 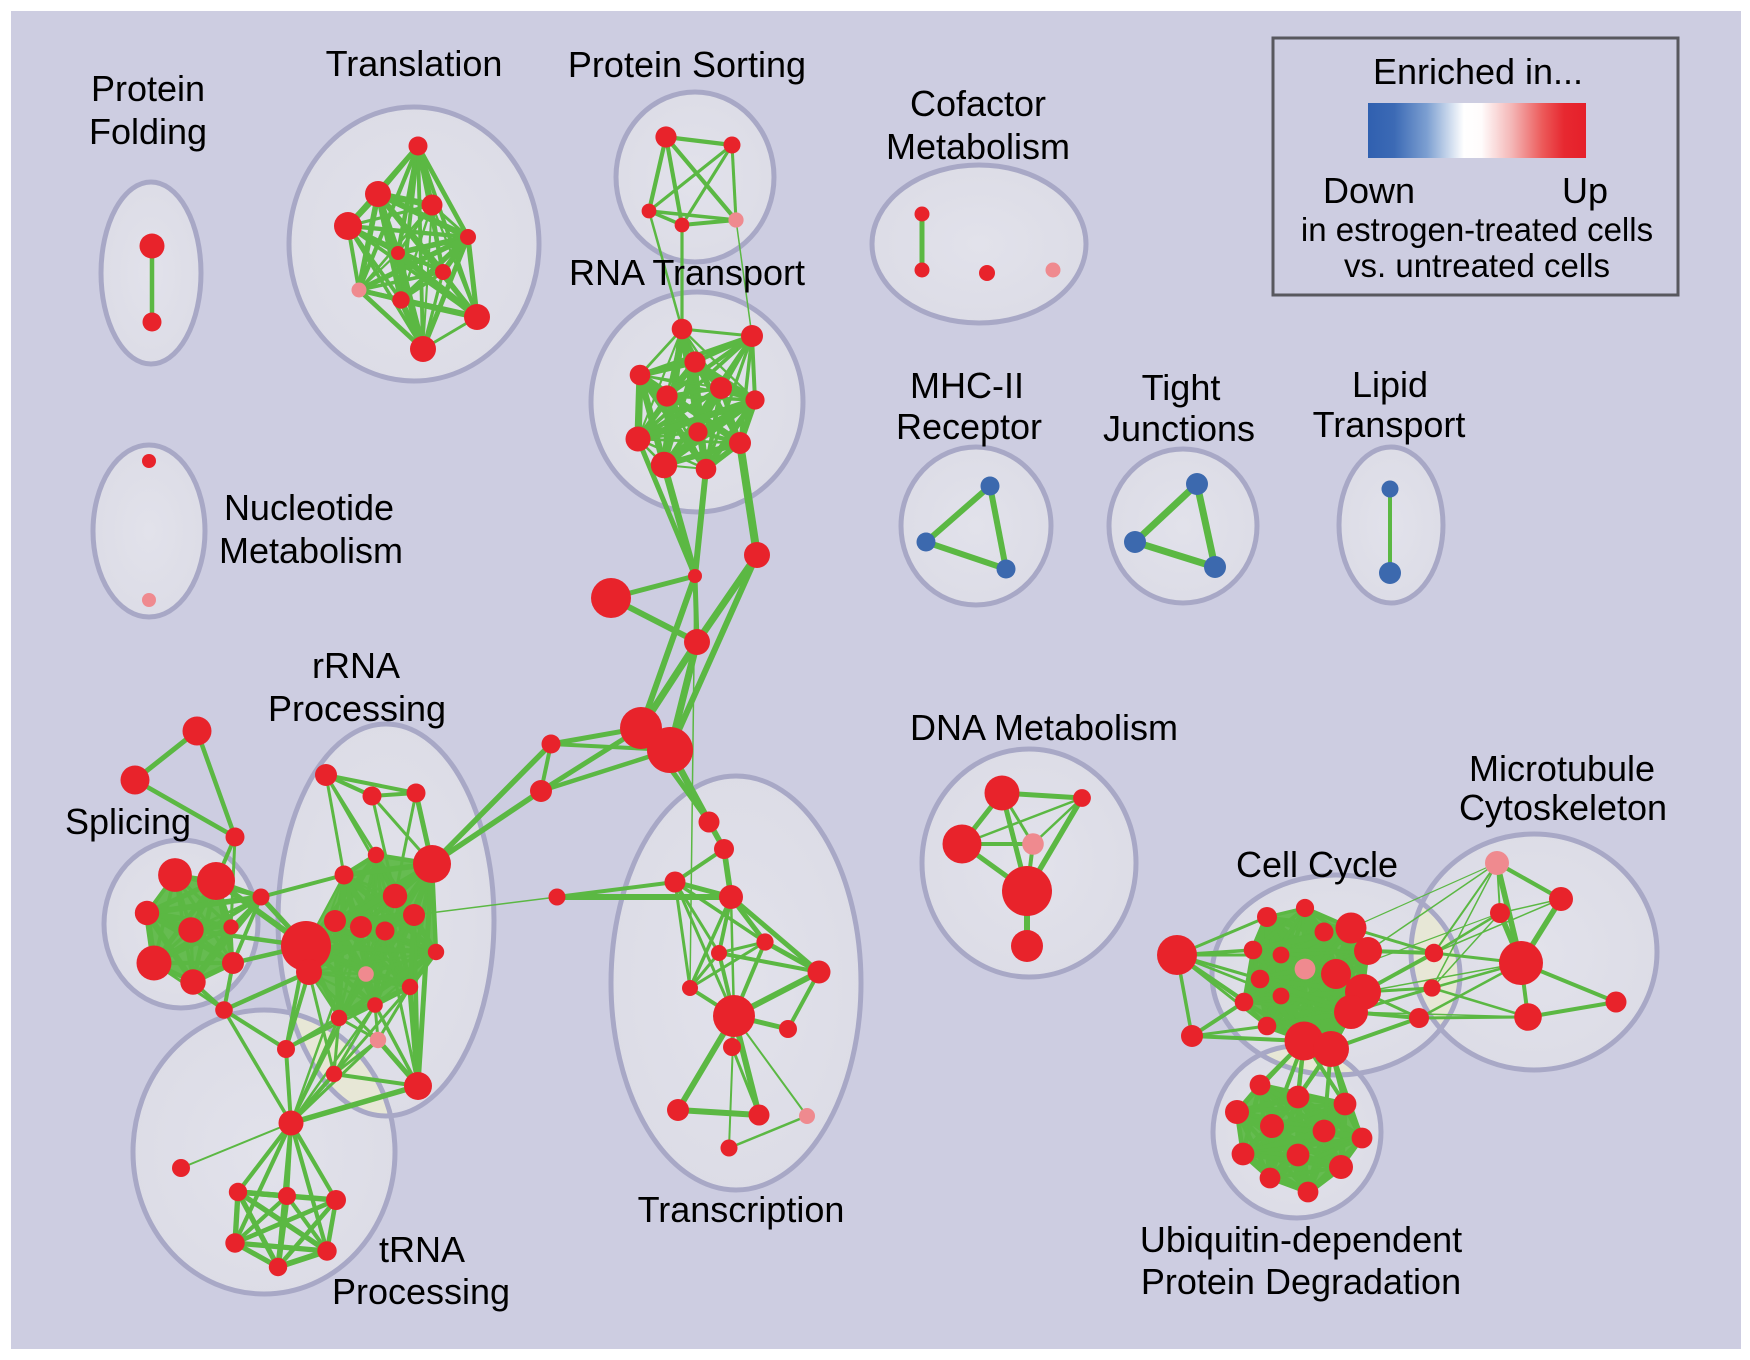 What do you see at coordinates (978, 103) in the screenshot?
I see `svg-text: Cofactor` at bounding box center [978, 103].